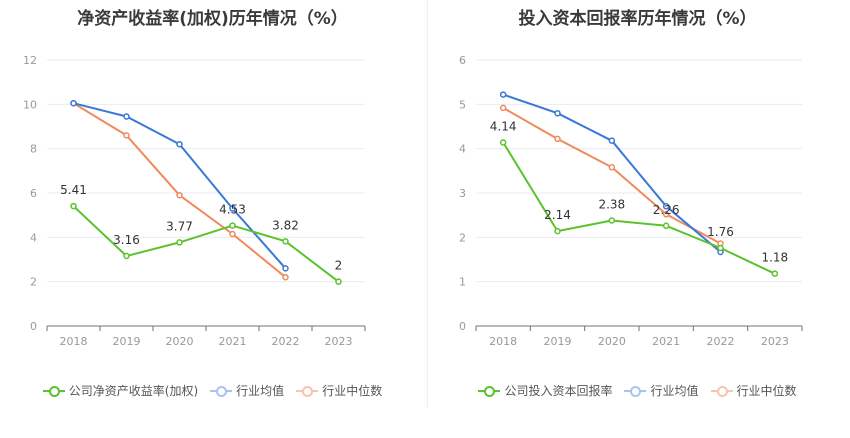 The width and height of the screenshot is (850, 438). Describe the element at coordinates (30, 104) in the screenshot. I see `y-tick-label: 10` at that location.